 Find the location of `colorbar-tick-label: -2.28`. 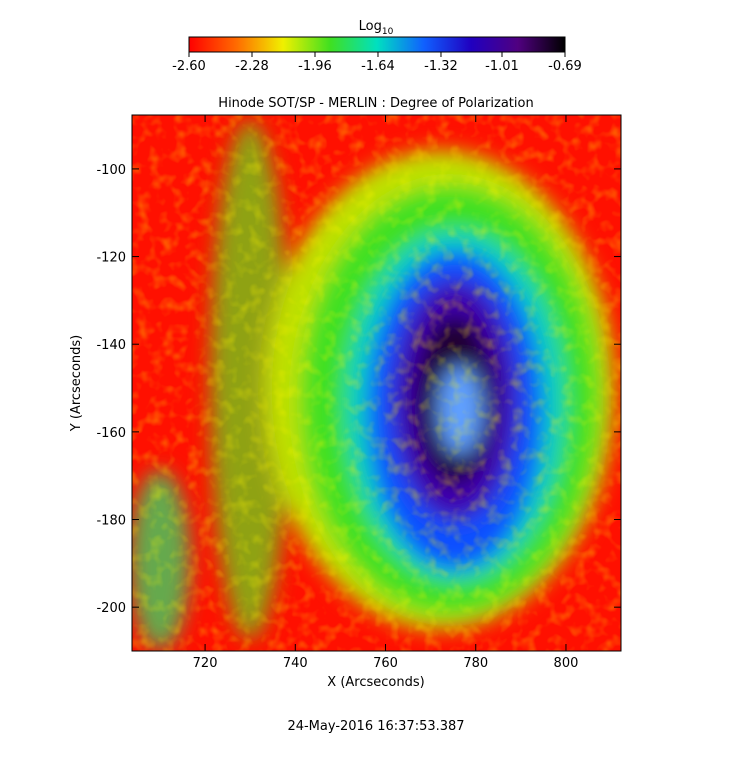

colorbar-tick-label: -2.28 is located at coordinates (252, 66).